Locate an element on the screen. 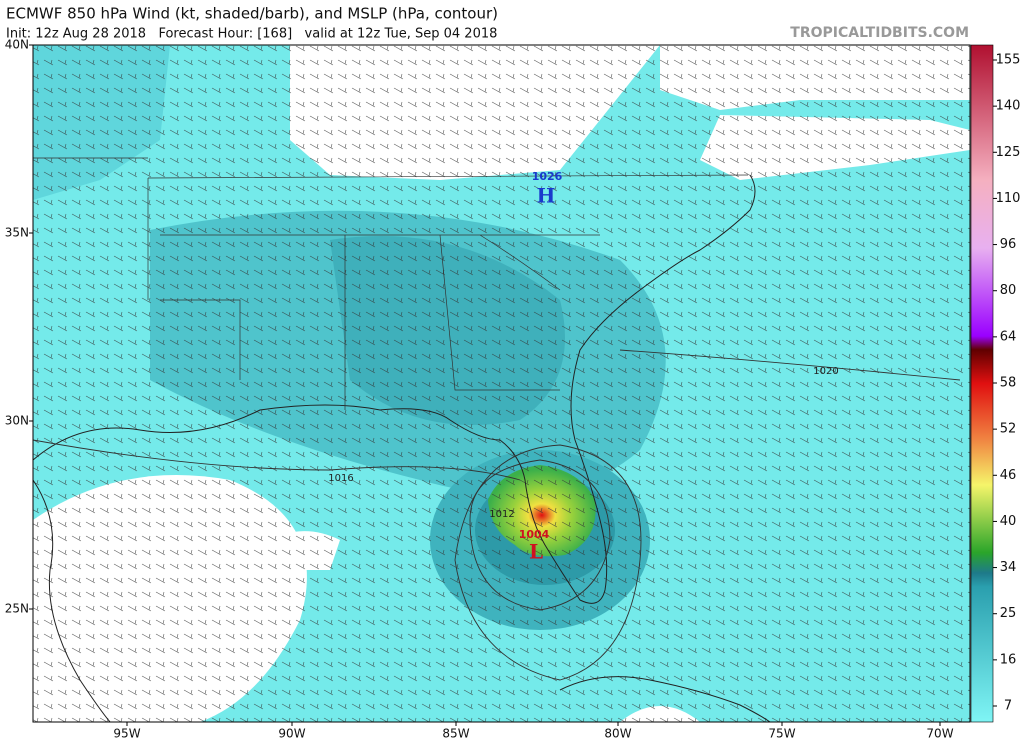 The image size is (1024, 742). colorbar-label: 58 is located at coordinates (1008, 383).